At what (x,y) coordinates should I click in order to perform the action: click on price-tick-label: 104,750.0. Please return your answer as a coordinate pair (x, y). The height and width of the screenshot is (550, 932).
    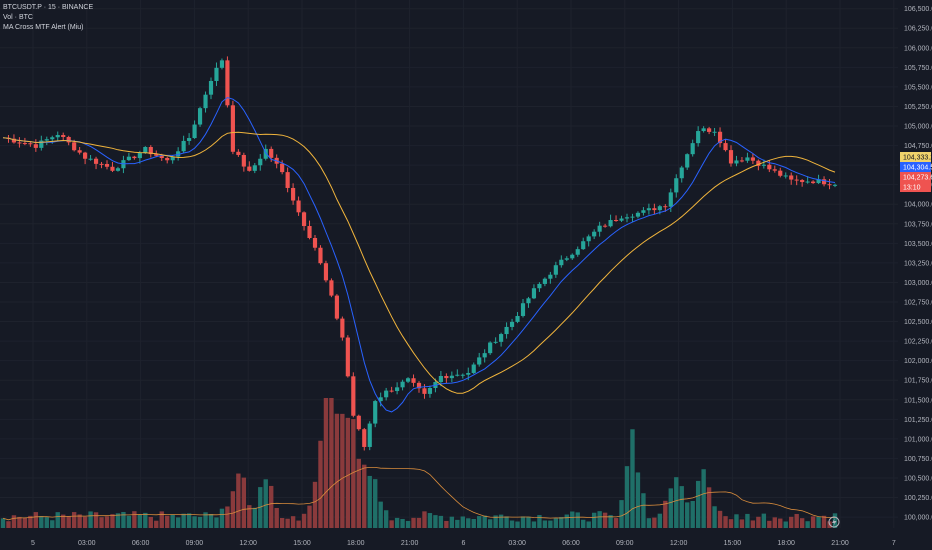
    Looking at the image, I should click on (918, 146).